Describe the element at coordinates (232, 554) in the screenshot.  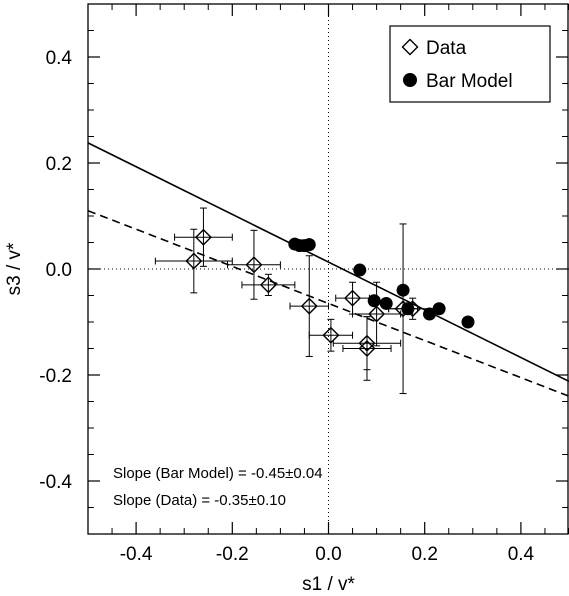
I see `x-tick-label: -0.2` at that location.